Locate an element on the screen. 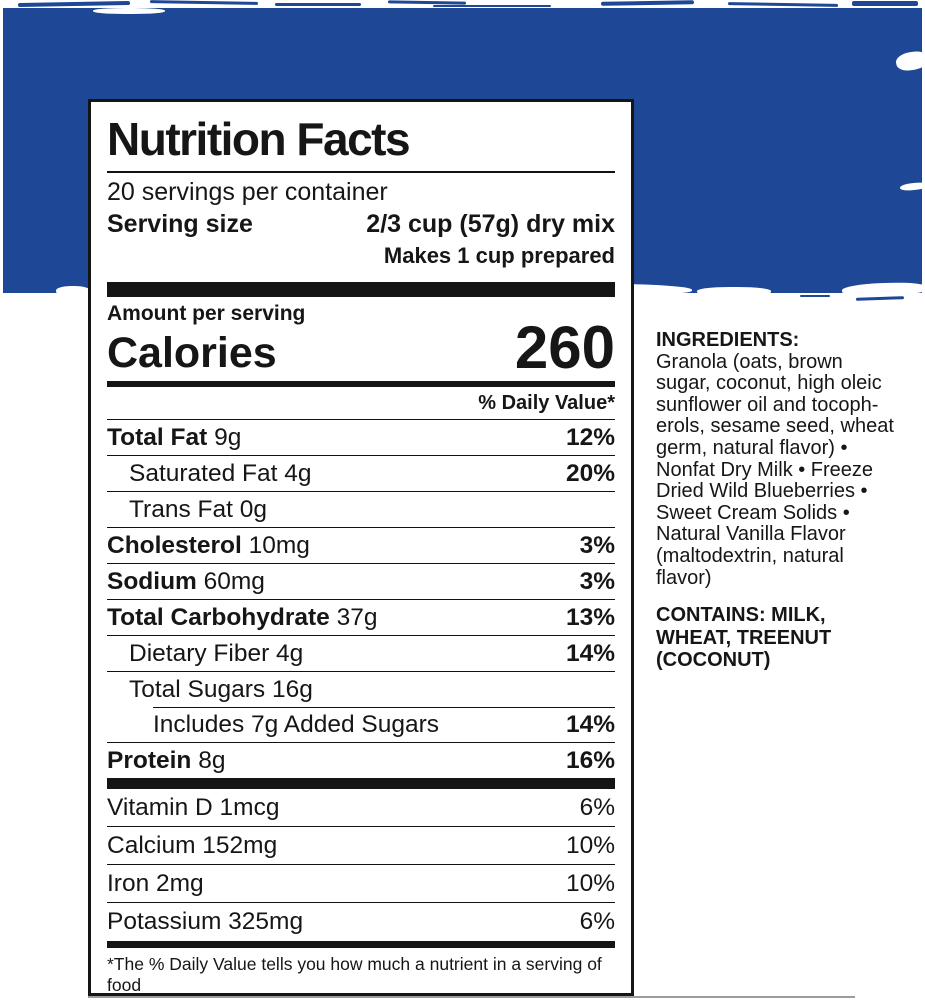  medium-rule is located at coordinates (361, 384).